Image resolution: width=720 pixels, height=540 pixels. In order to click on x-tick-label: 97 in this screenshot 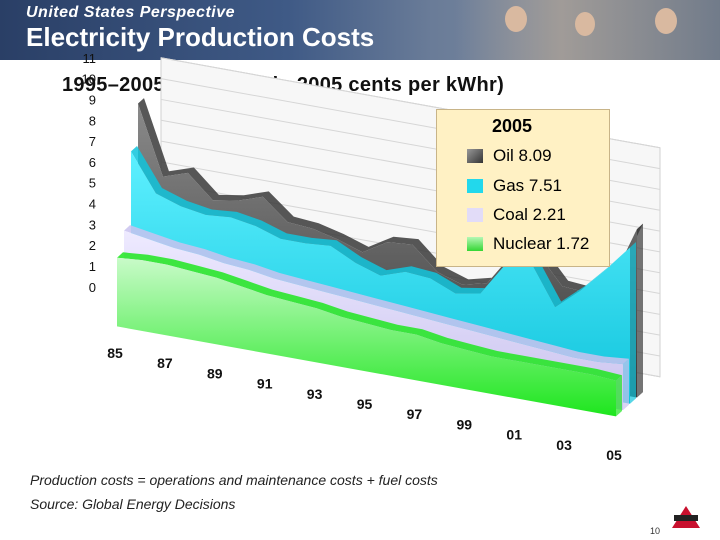, I will do `click(415, 414)`.